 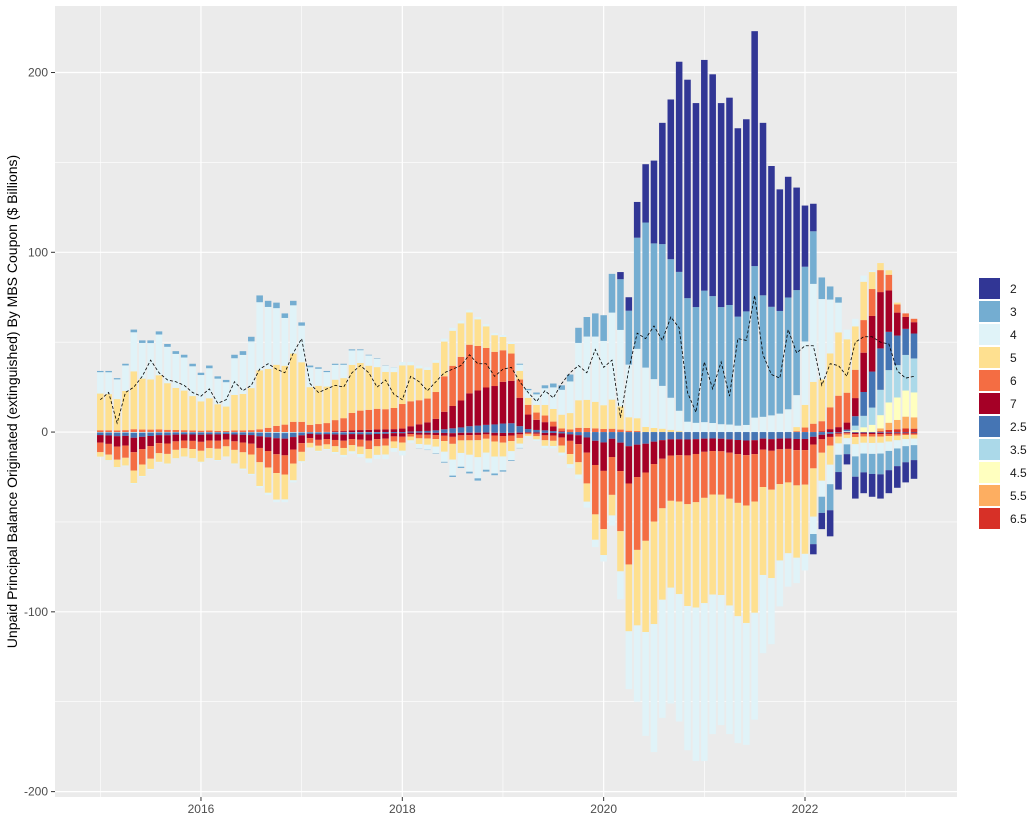 What do you see at coordinates (36, 792) in the screenshot?
I see `y-tick-label: -200` at bounding box center [36, 792].